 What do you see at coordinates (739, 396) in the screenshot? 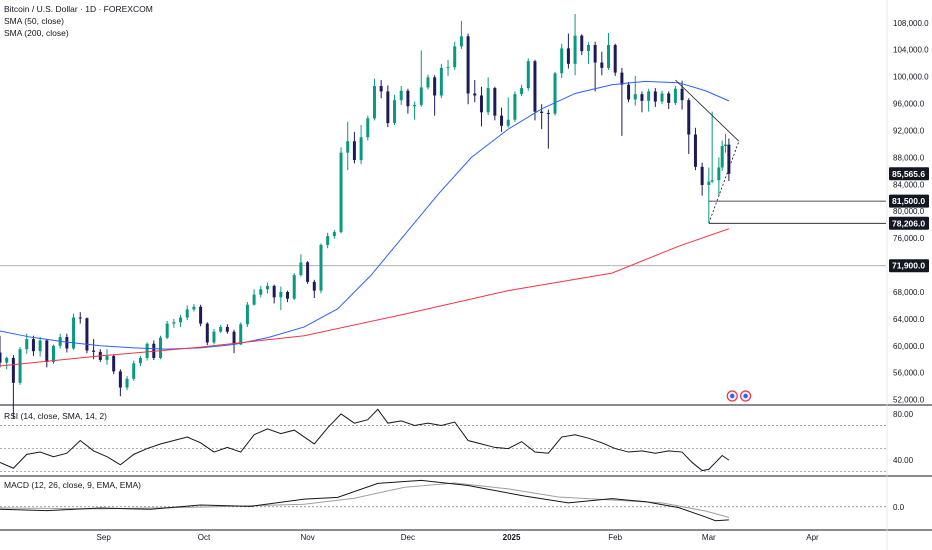
I see `event-flags` at bounding box center [739, 396].